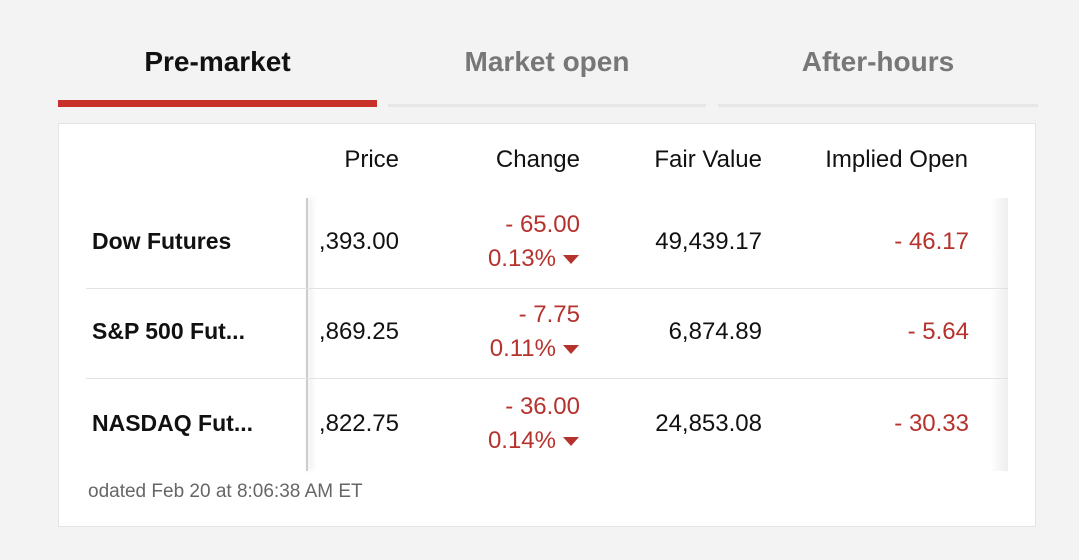 The image size is (1079, 560). What do you see at coordinates (938, 331) in the screenshot?
I see `implied-open: - 5.64` at bounding box center [938, 331].